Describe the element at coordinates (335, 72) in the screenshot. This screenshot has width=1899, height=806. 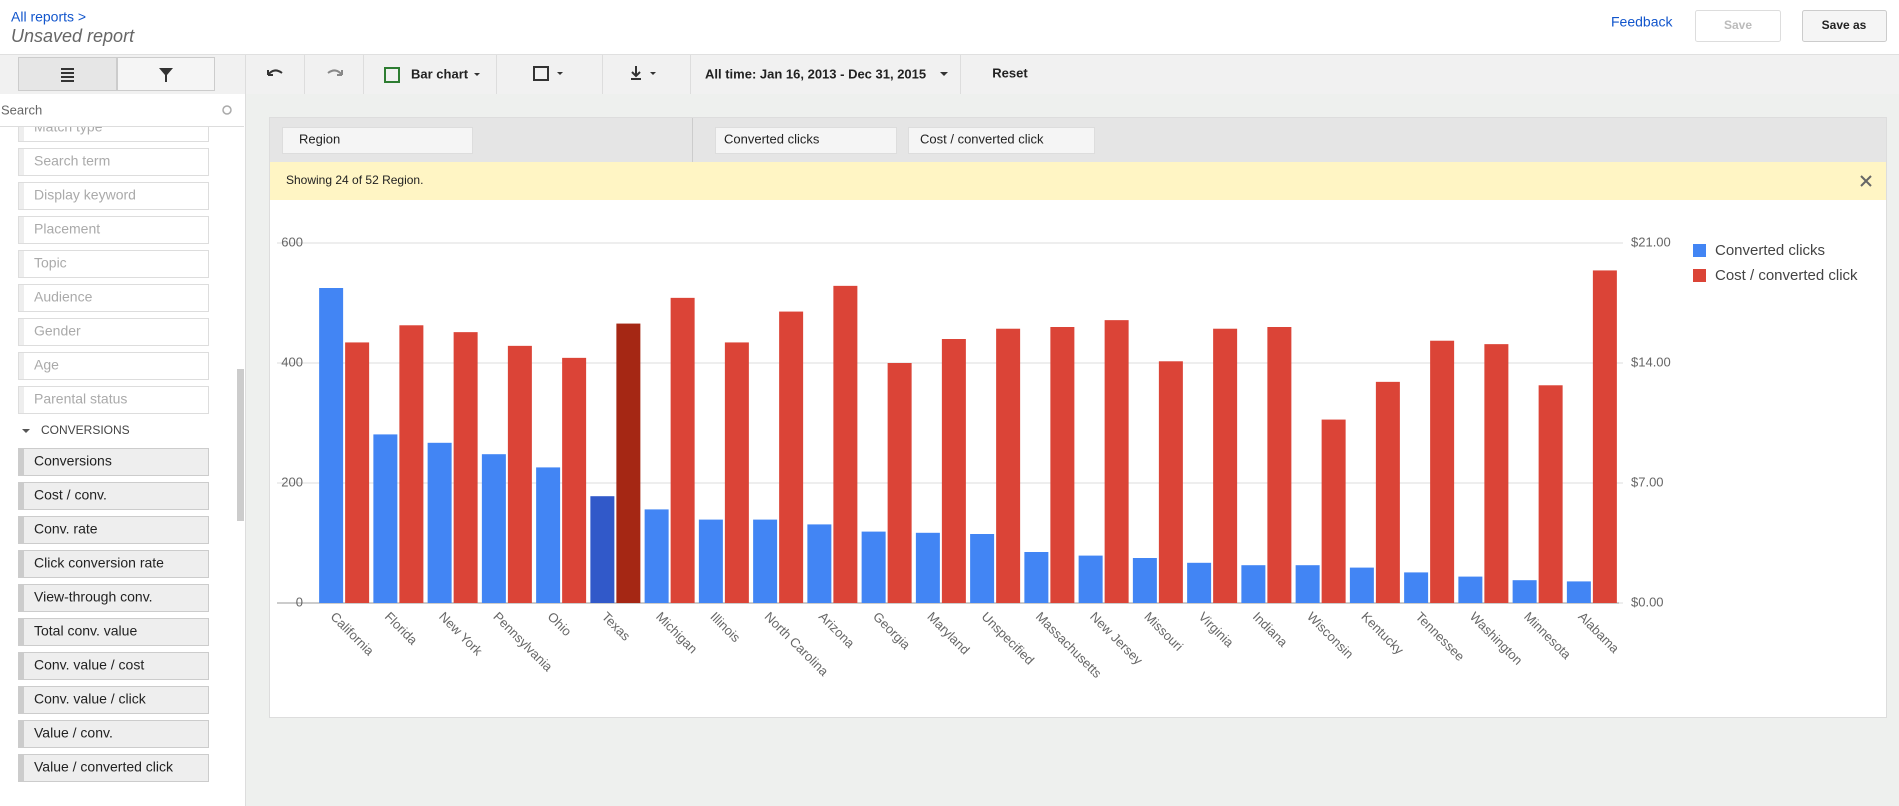
I see `redo-button` at that location.